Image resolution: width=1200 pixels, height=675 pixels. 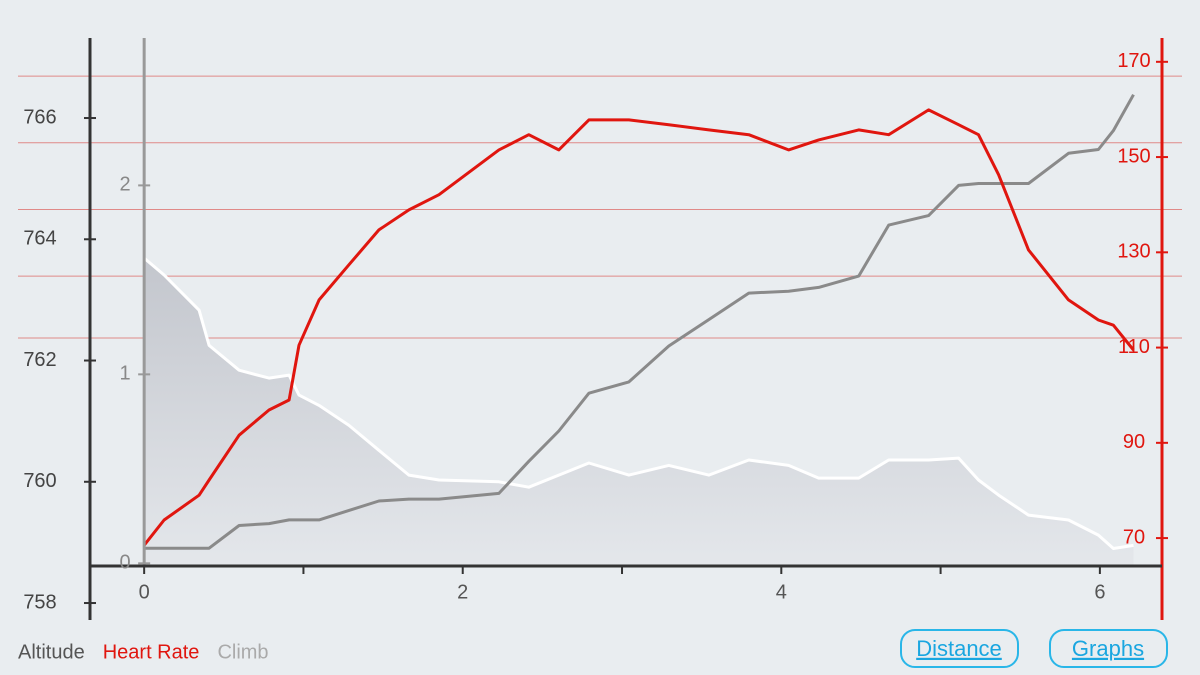 What do you see at coordinates (39, 360) in the screenshot?
I see `y-tick-label: 762` at bounding box center [39, 360].